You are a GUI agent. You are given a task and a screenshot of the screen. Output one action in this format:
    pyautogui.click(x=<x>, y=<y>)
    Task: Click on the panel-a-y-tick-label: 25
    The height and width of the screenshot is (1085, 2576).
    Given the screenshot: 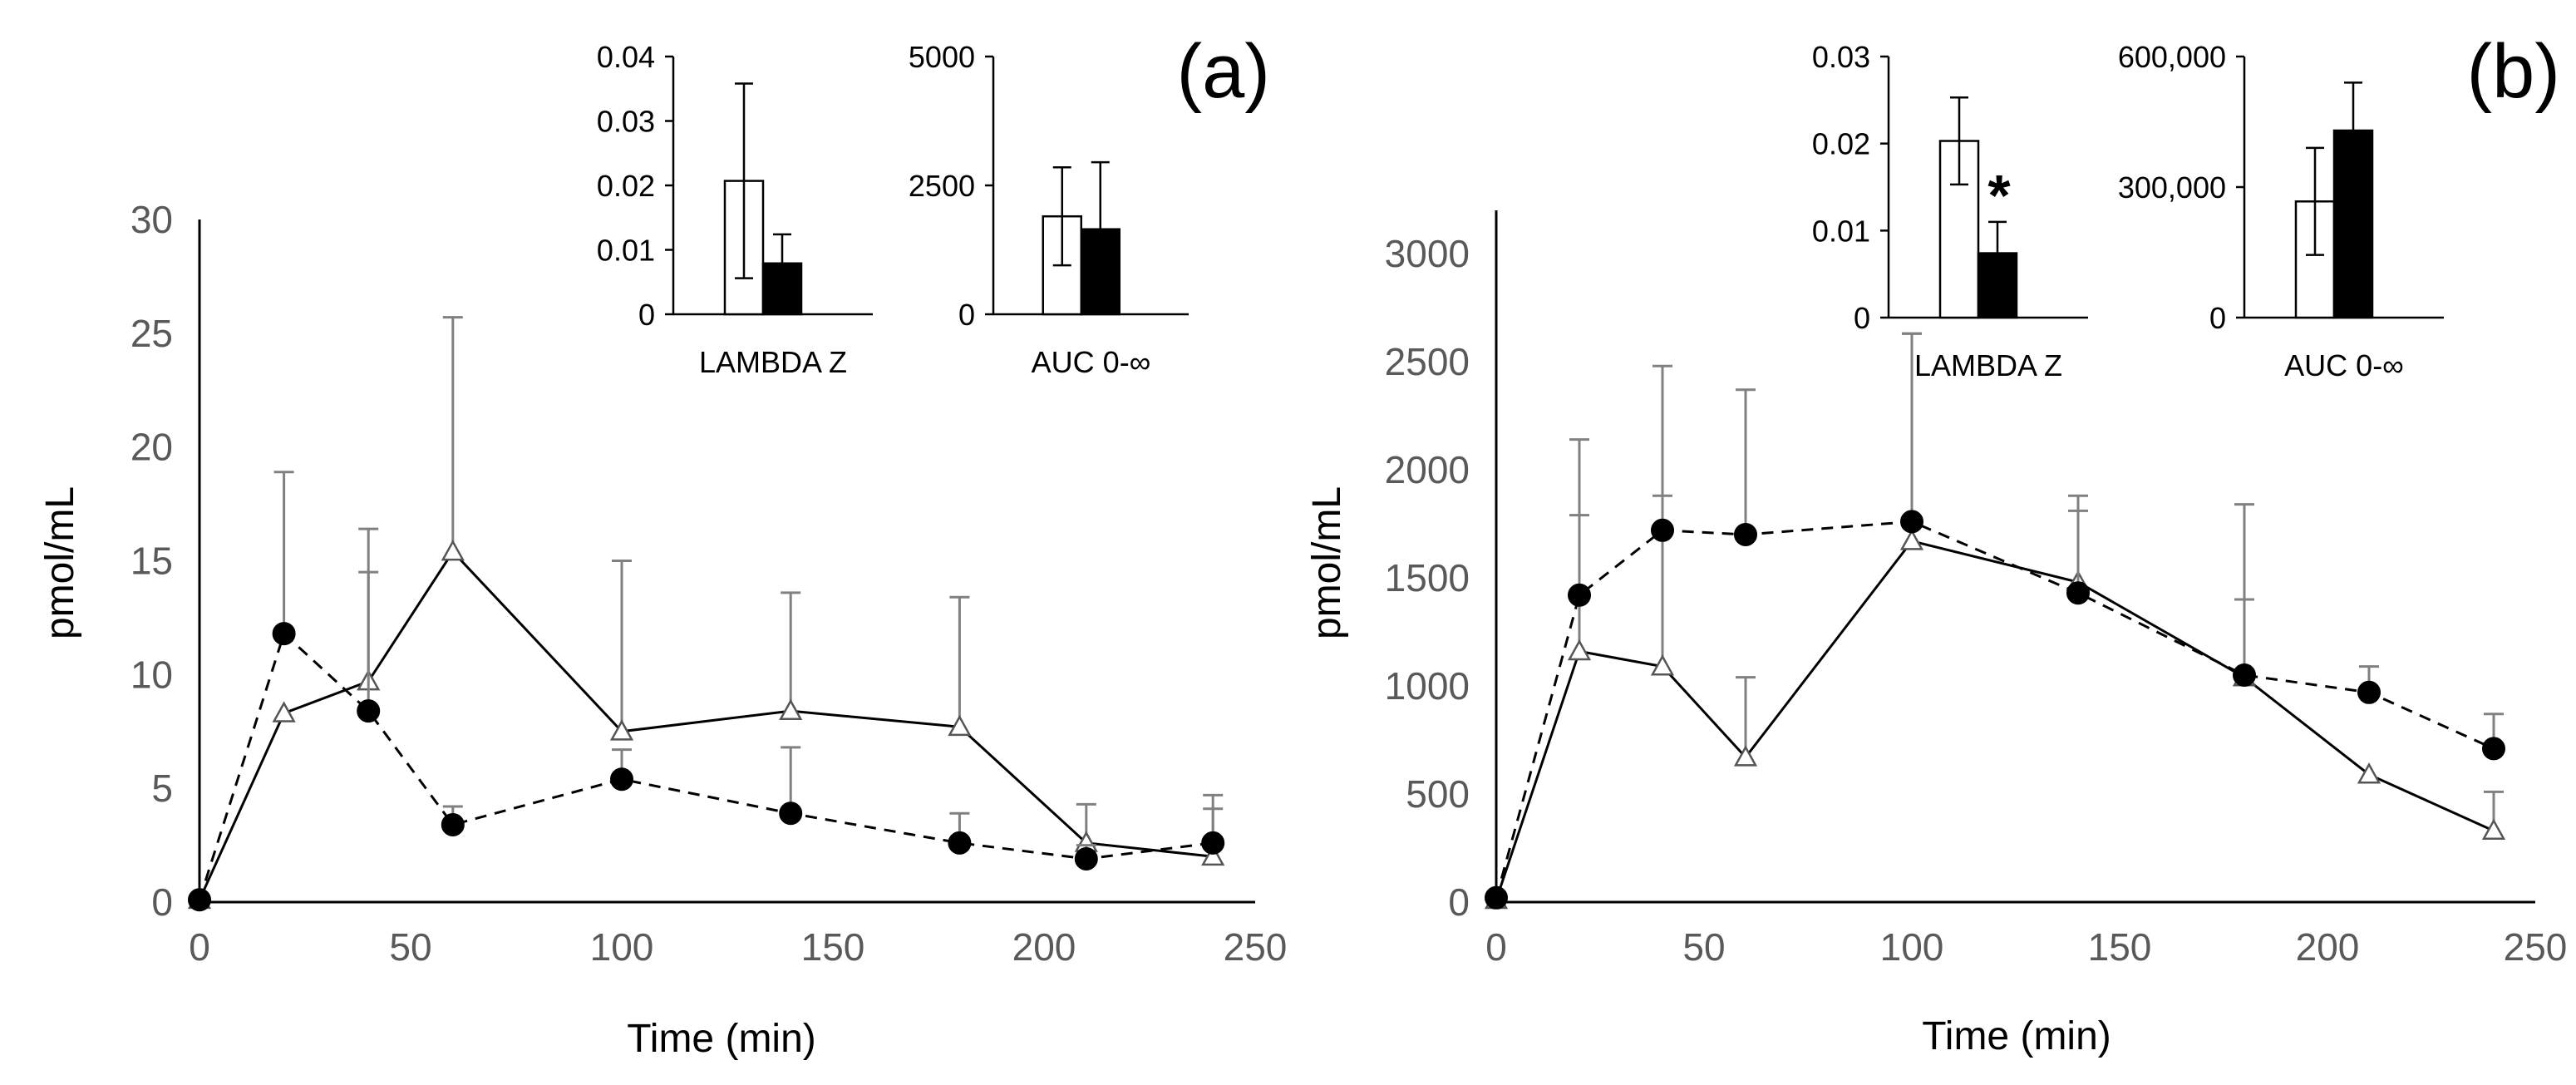 What is the action you would take?
    pyautogui.click(x=152, y=333)
    